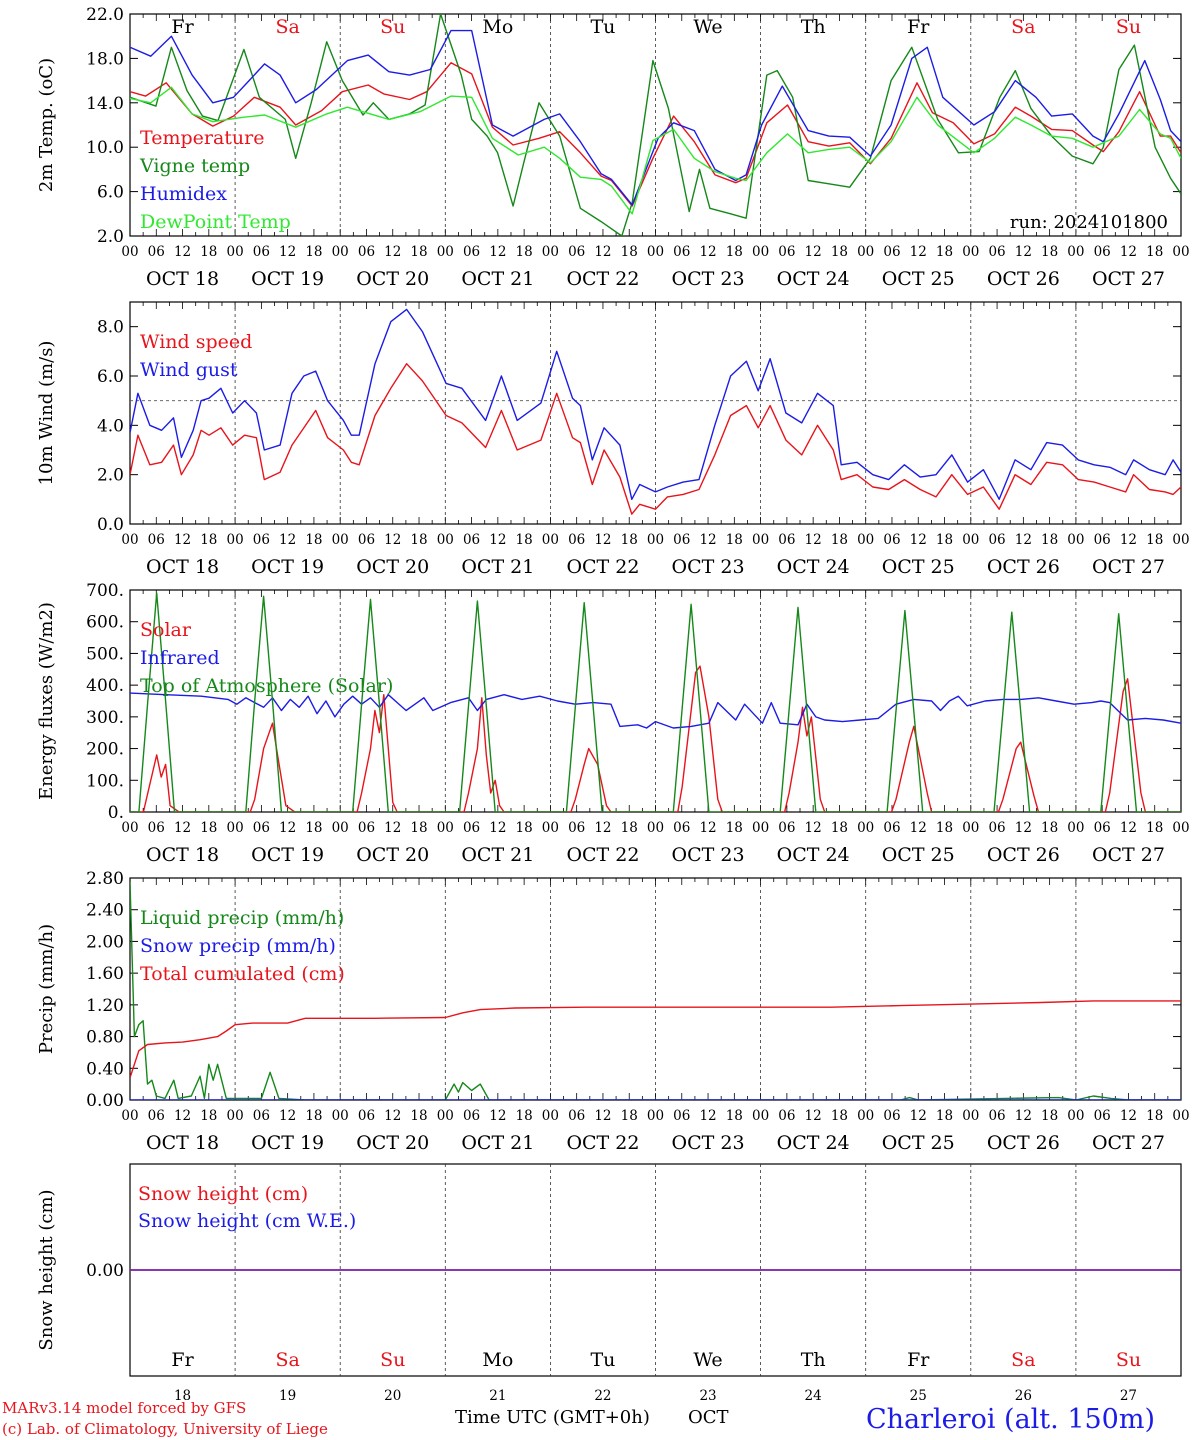  Describe the element at coordinates (46, 701) in the screenshot. I see `y-axis-label: Energy fluxes (W/m2)` at that location.